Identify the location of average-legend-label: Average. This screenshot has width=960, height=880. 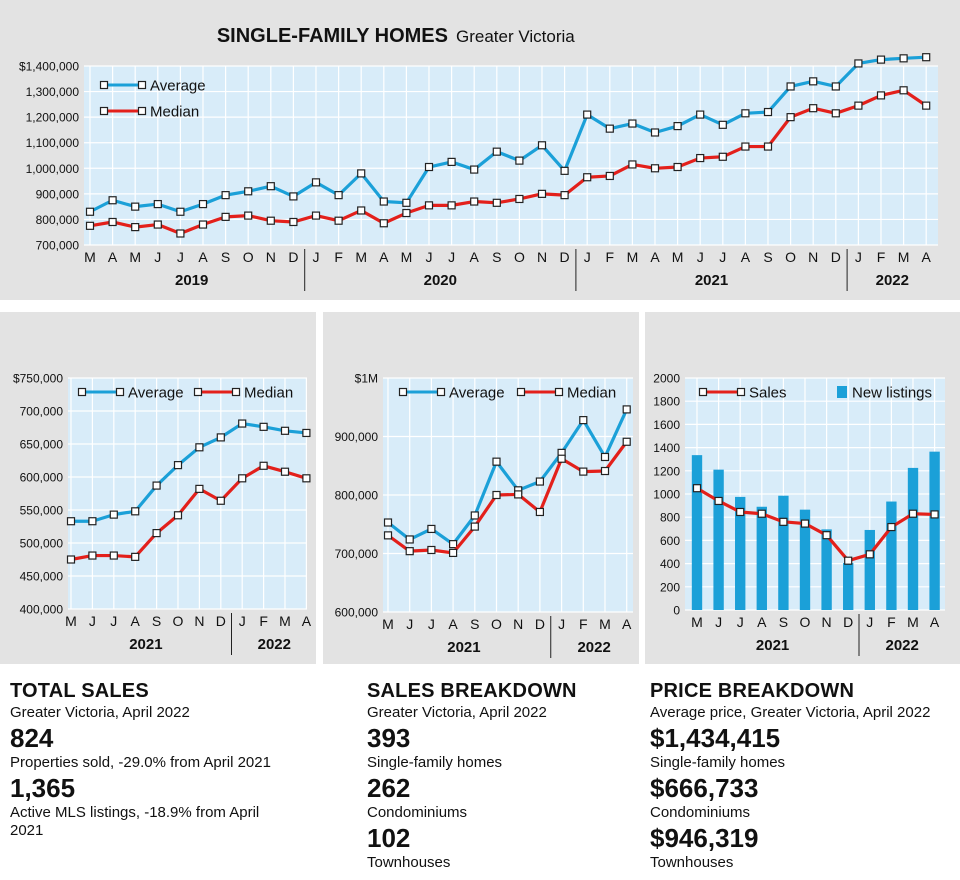
(178, 86).